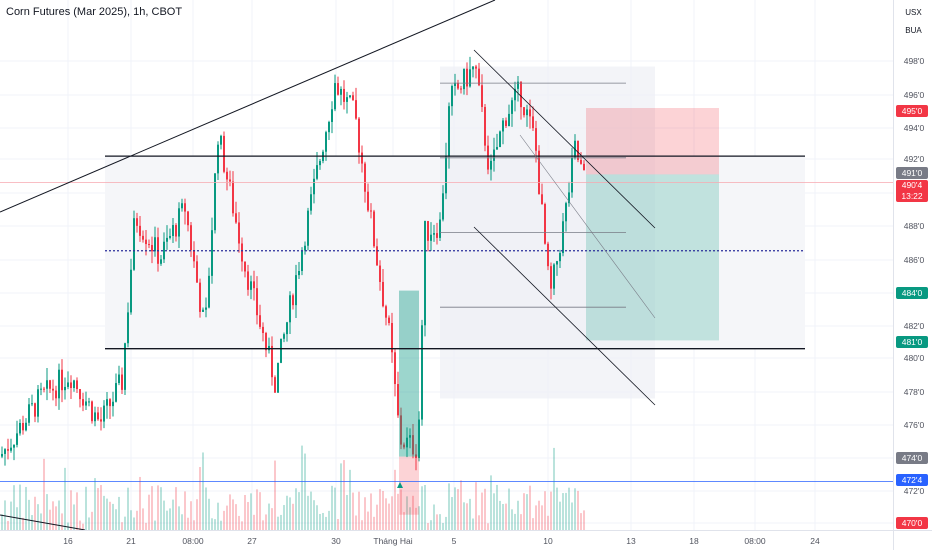 The height and width of the screenshot is (550, 932). What do you see at coordinates (913, 12) in the screenshot?
I see `currency-label: USX` at bounding box center [913, 12].